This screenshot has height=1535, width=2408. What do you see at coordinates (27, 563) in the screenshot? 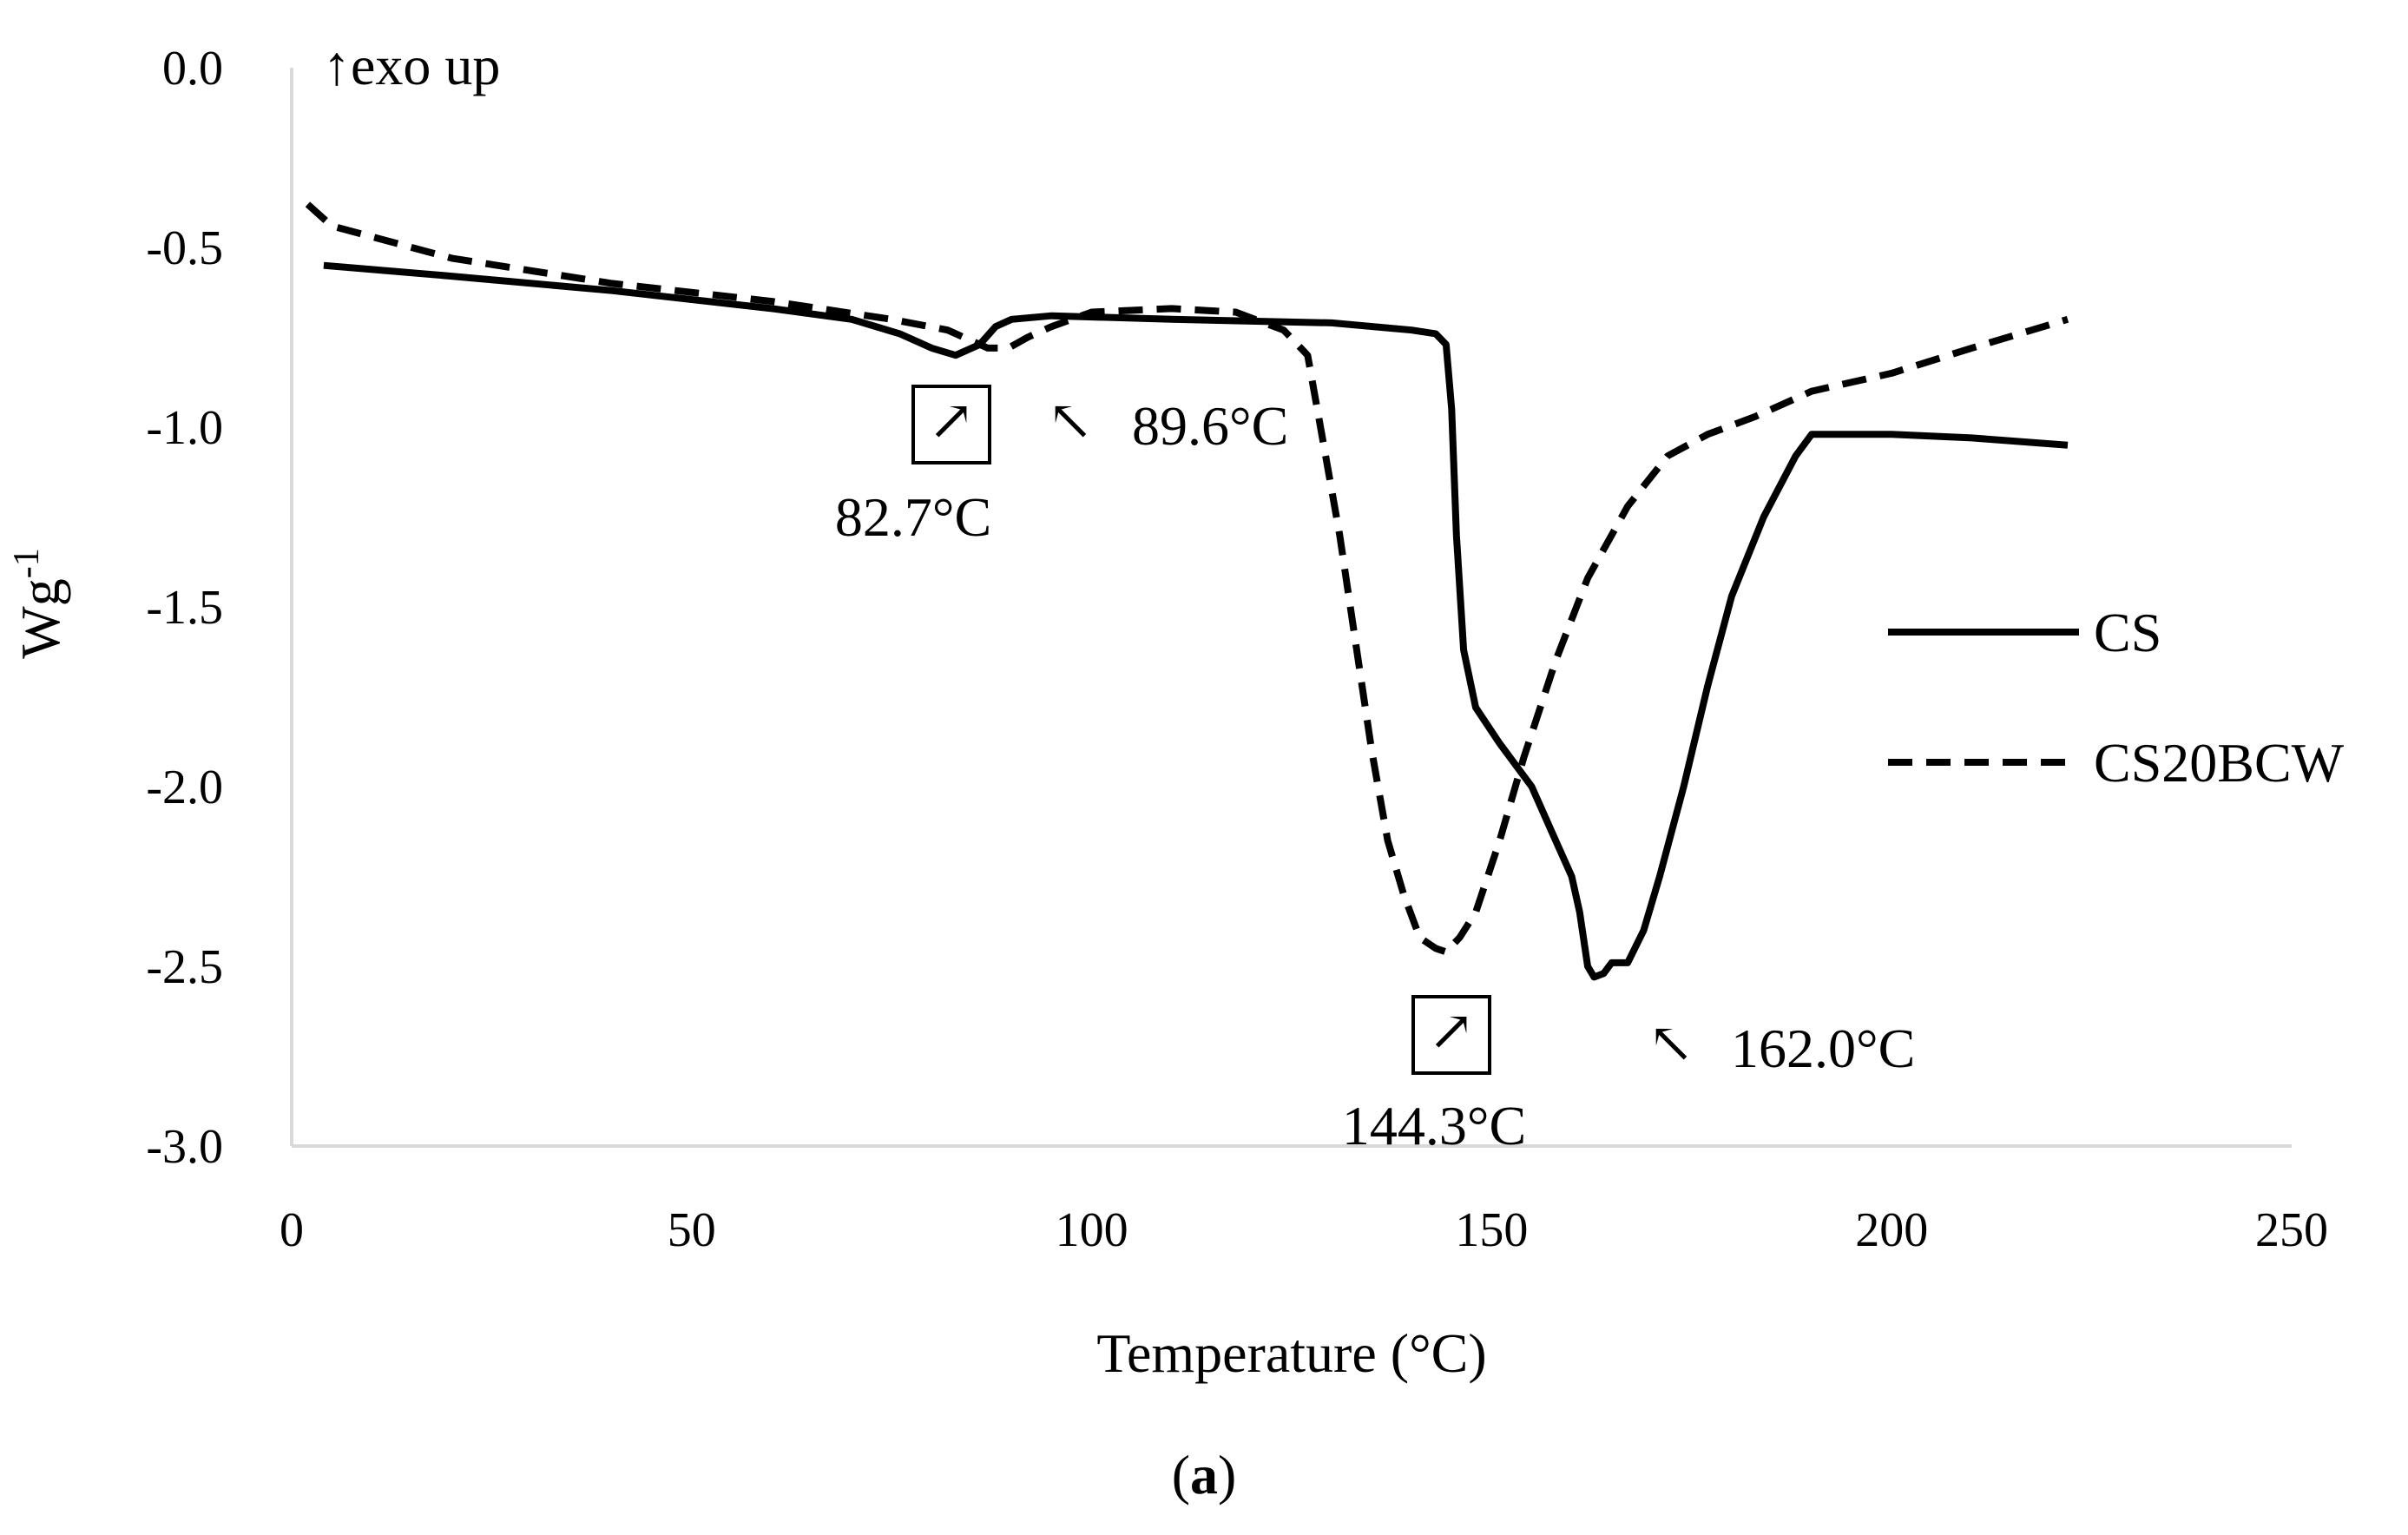
I see `y-axis-title-sup: -1` at bounding box center [27, 563].